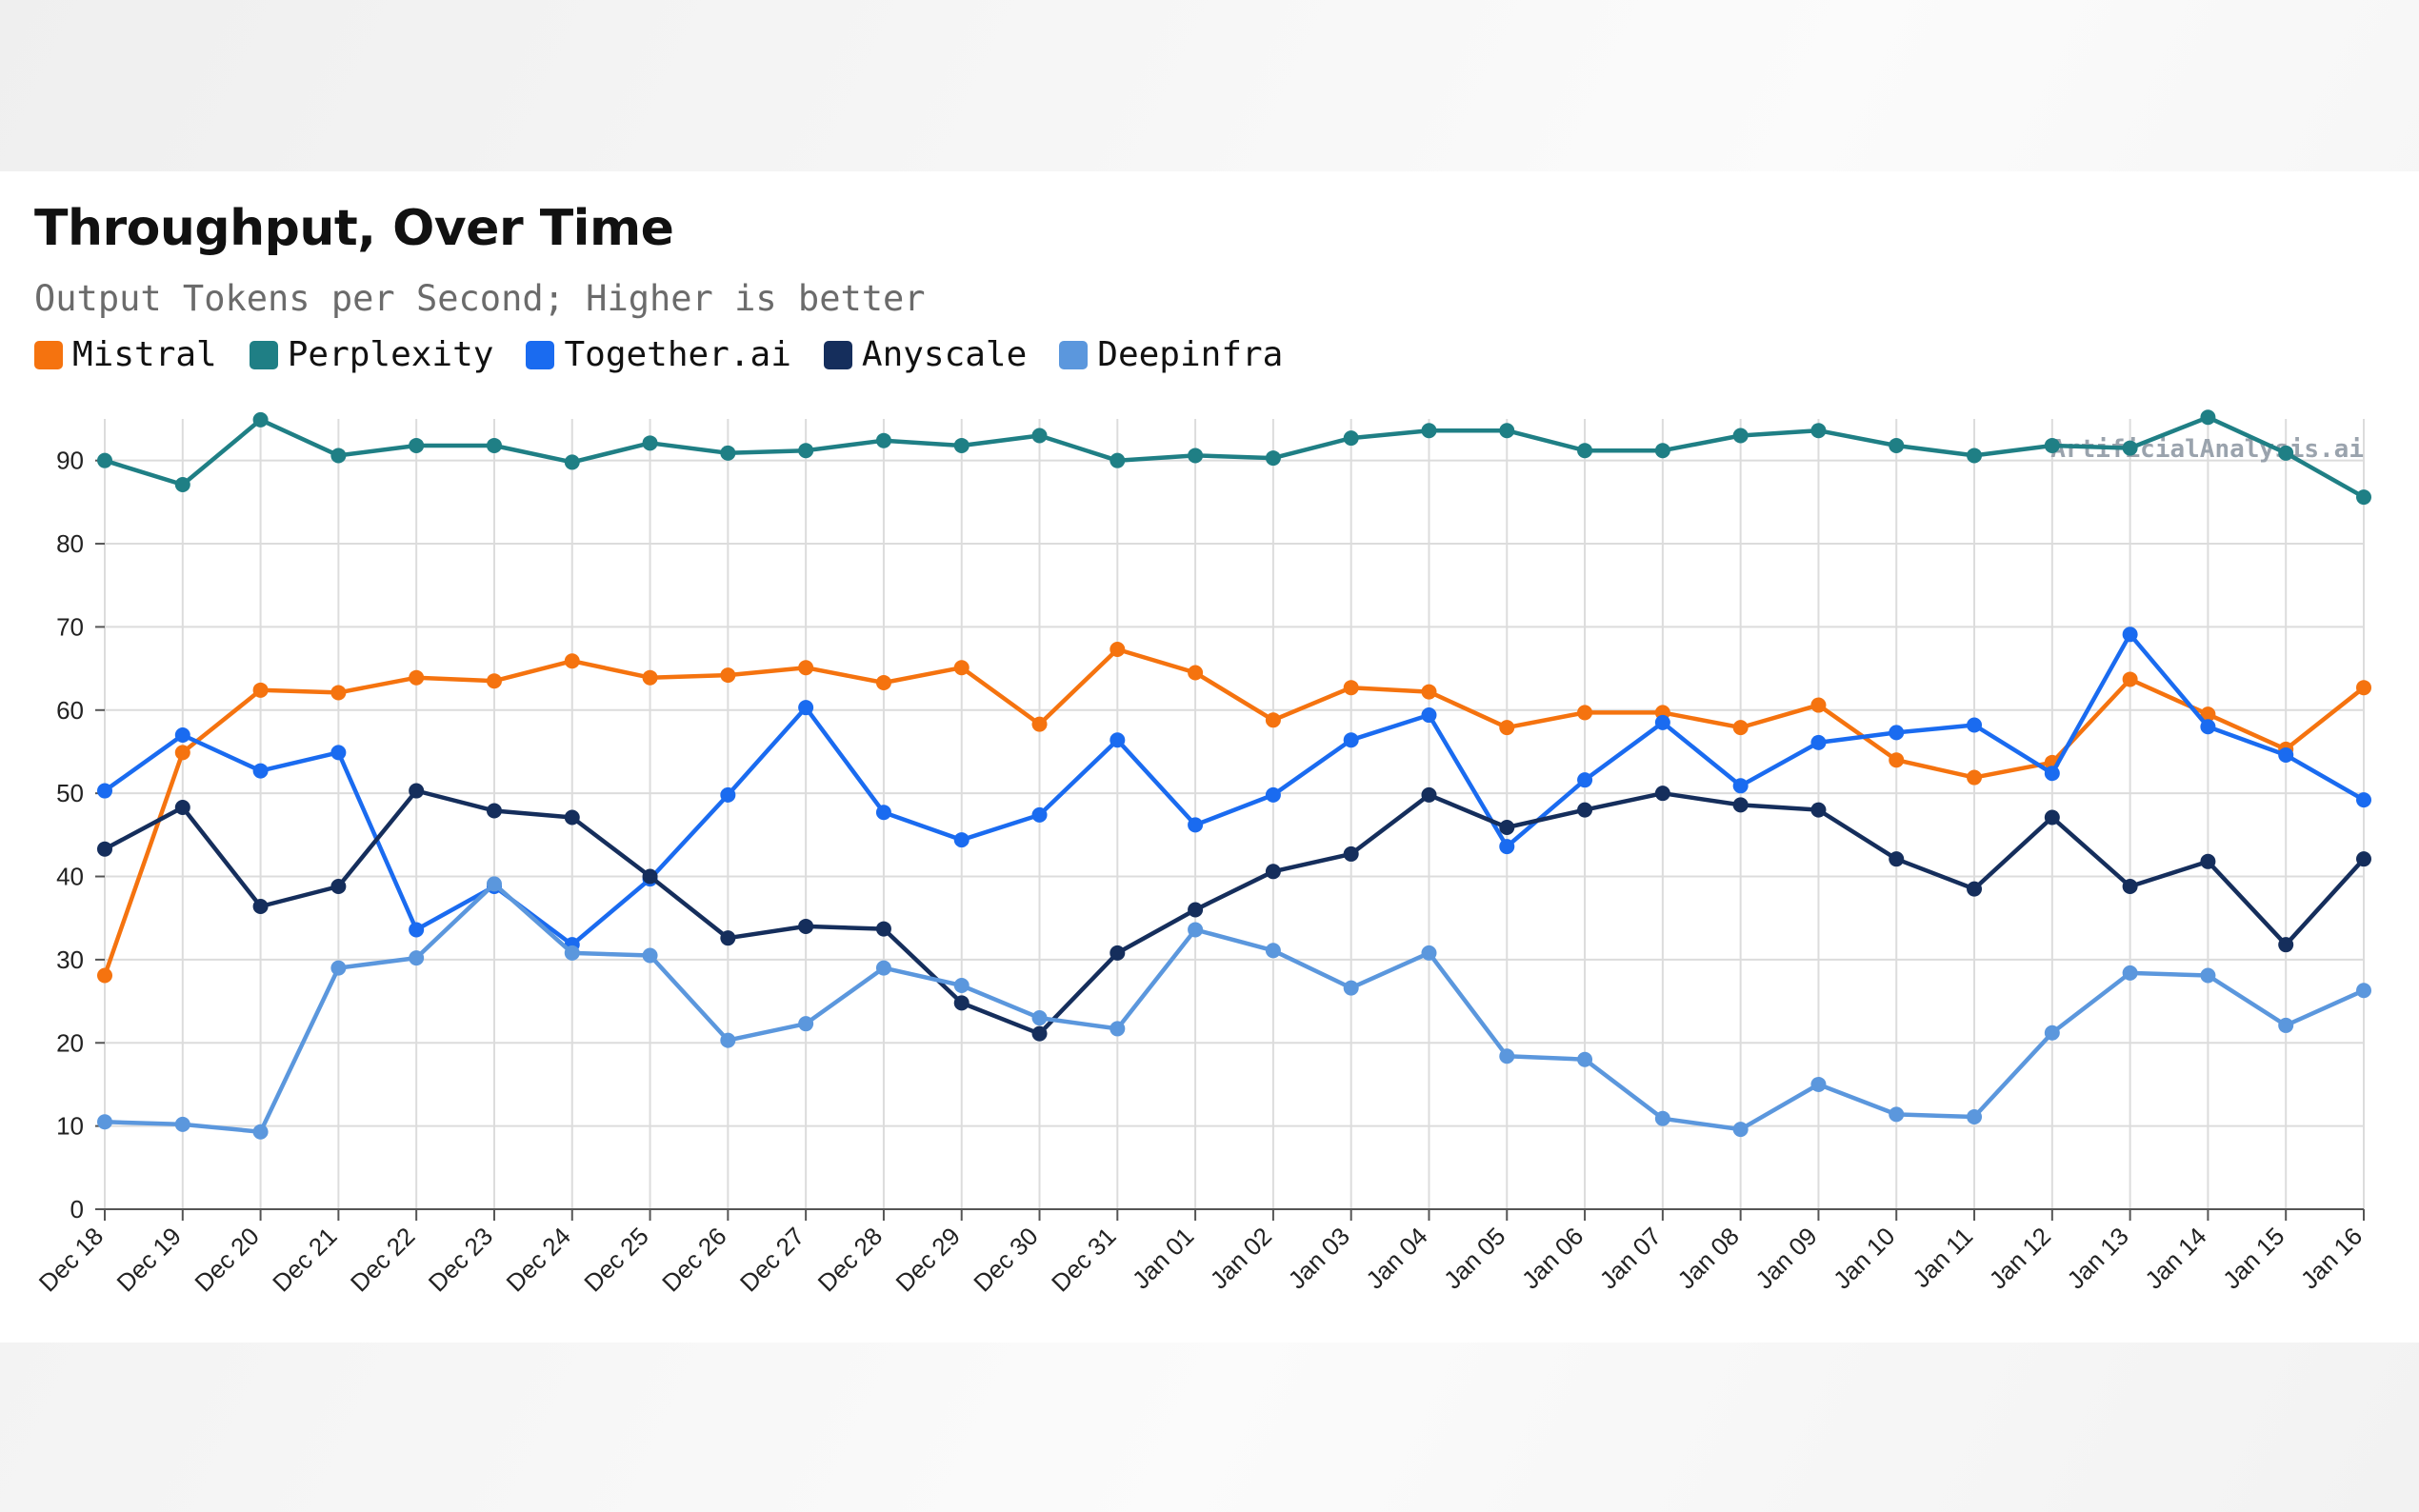 The image size is (2419, 1512). Describe the element at coordinates (70, 1126) in the screenshot. I see `y-tick-label-10: 10` at that location.